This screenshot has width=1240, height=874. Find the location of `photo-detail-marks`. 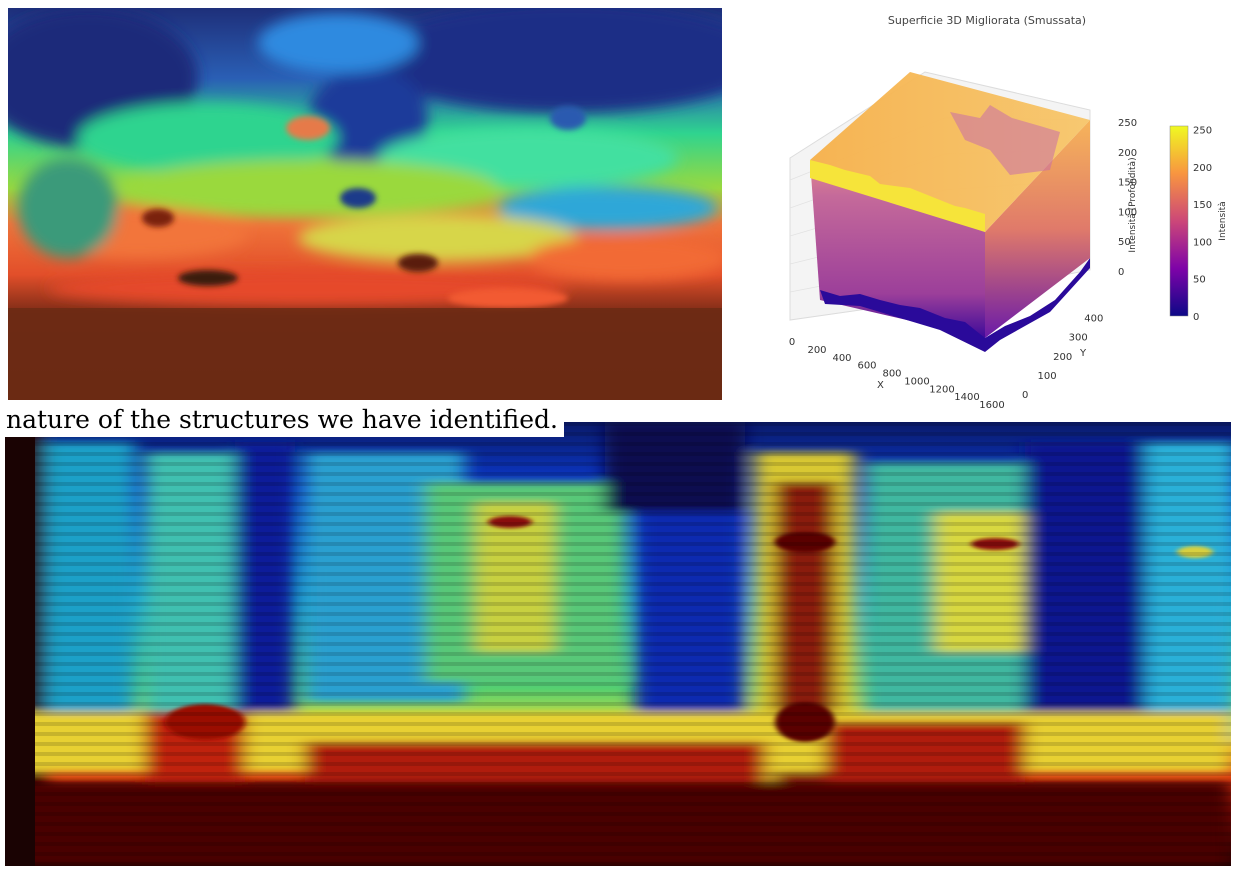

photo-detail-marks is located at coordinates (364, 207).